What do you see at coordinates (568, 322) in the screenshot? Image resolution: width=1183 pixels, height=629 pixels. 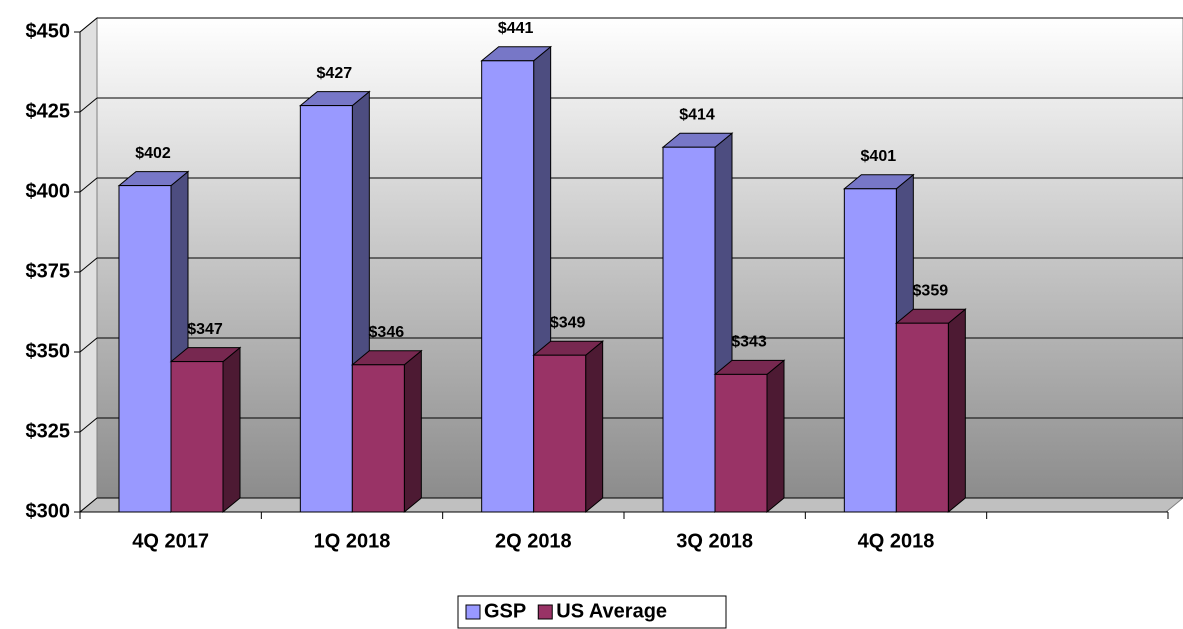 I see `value-label: $349` at bounding box center [568, 322].